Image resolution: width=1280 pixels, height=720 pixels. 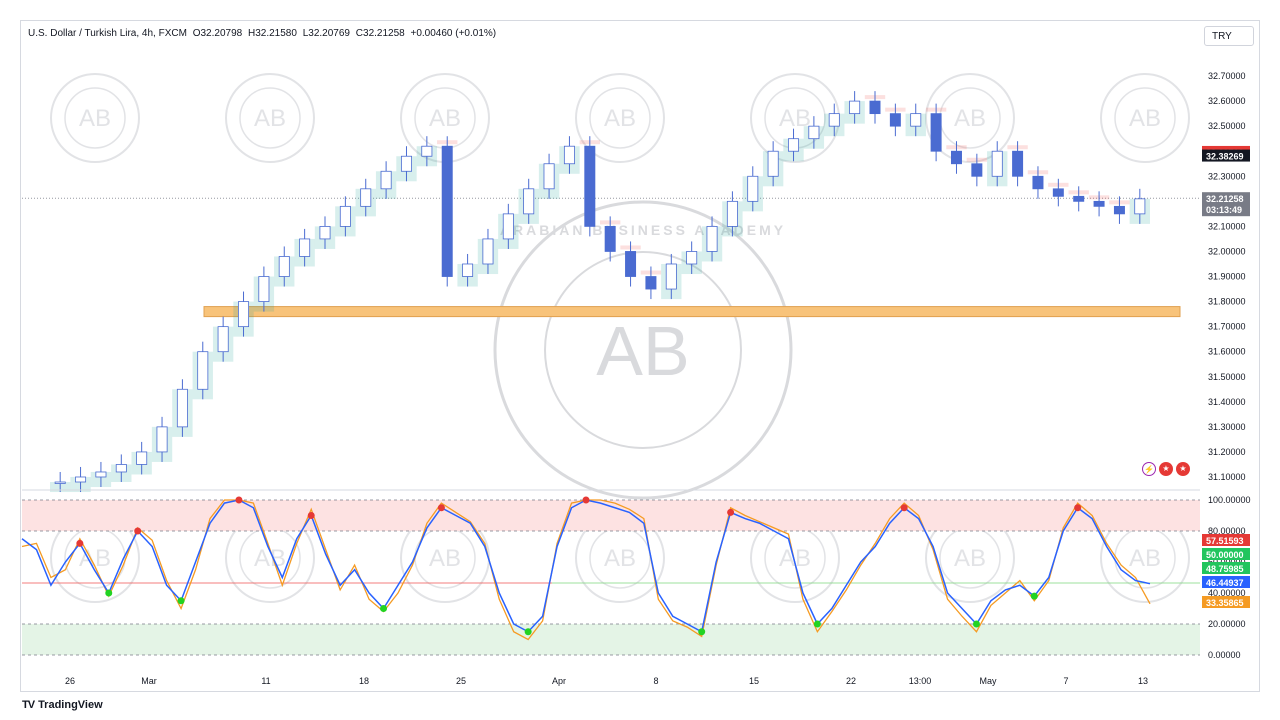 What do you see at coordinates (1065, 681) in the screenshot?
I see `time-tick-label: 7` at bounding box center [1065, 681].